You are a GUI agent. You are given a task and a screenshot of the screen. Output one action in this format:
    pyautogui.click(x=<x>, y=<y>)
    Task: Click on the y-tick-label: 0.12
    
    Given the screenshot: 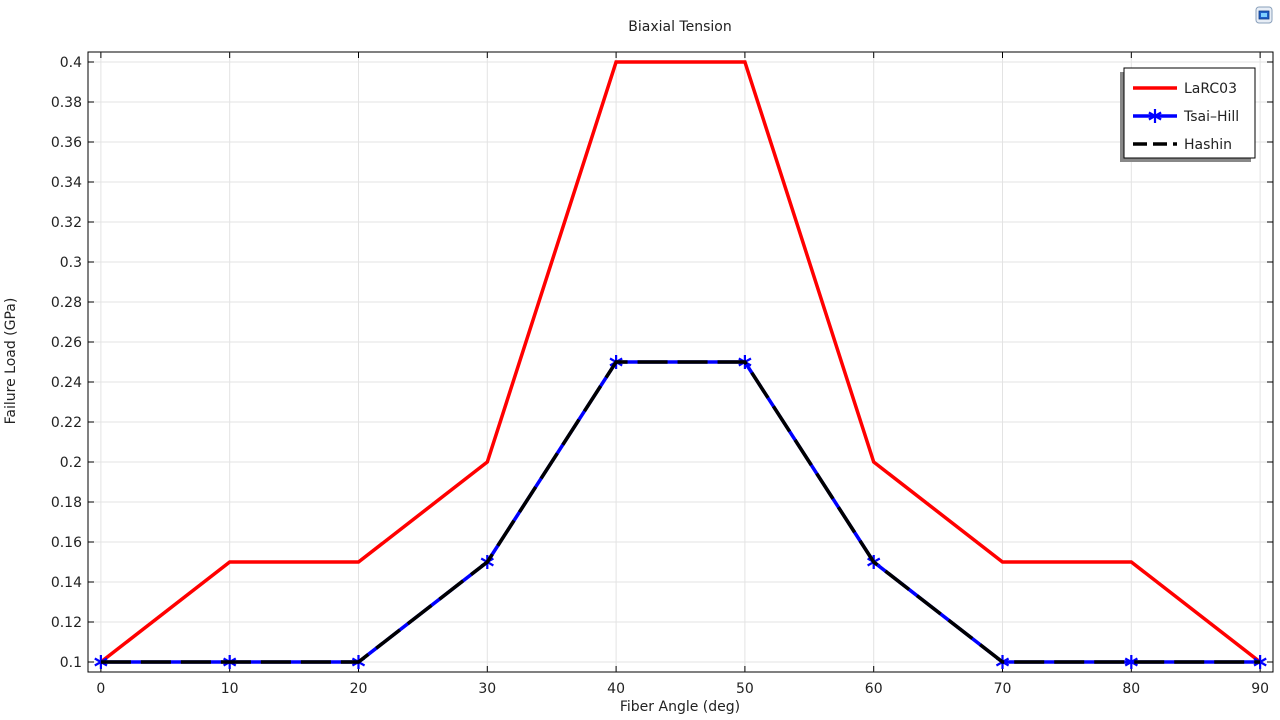 What is the action you would take?
    pyautogui.click(x=66, y=623)
    